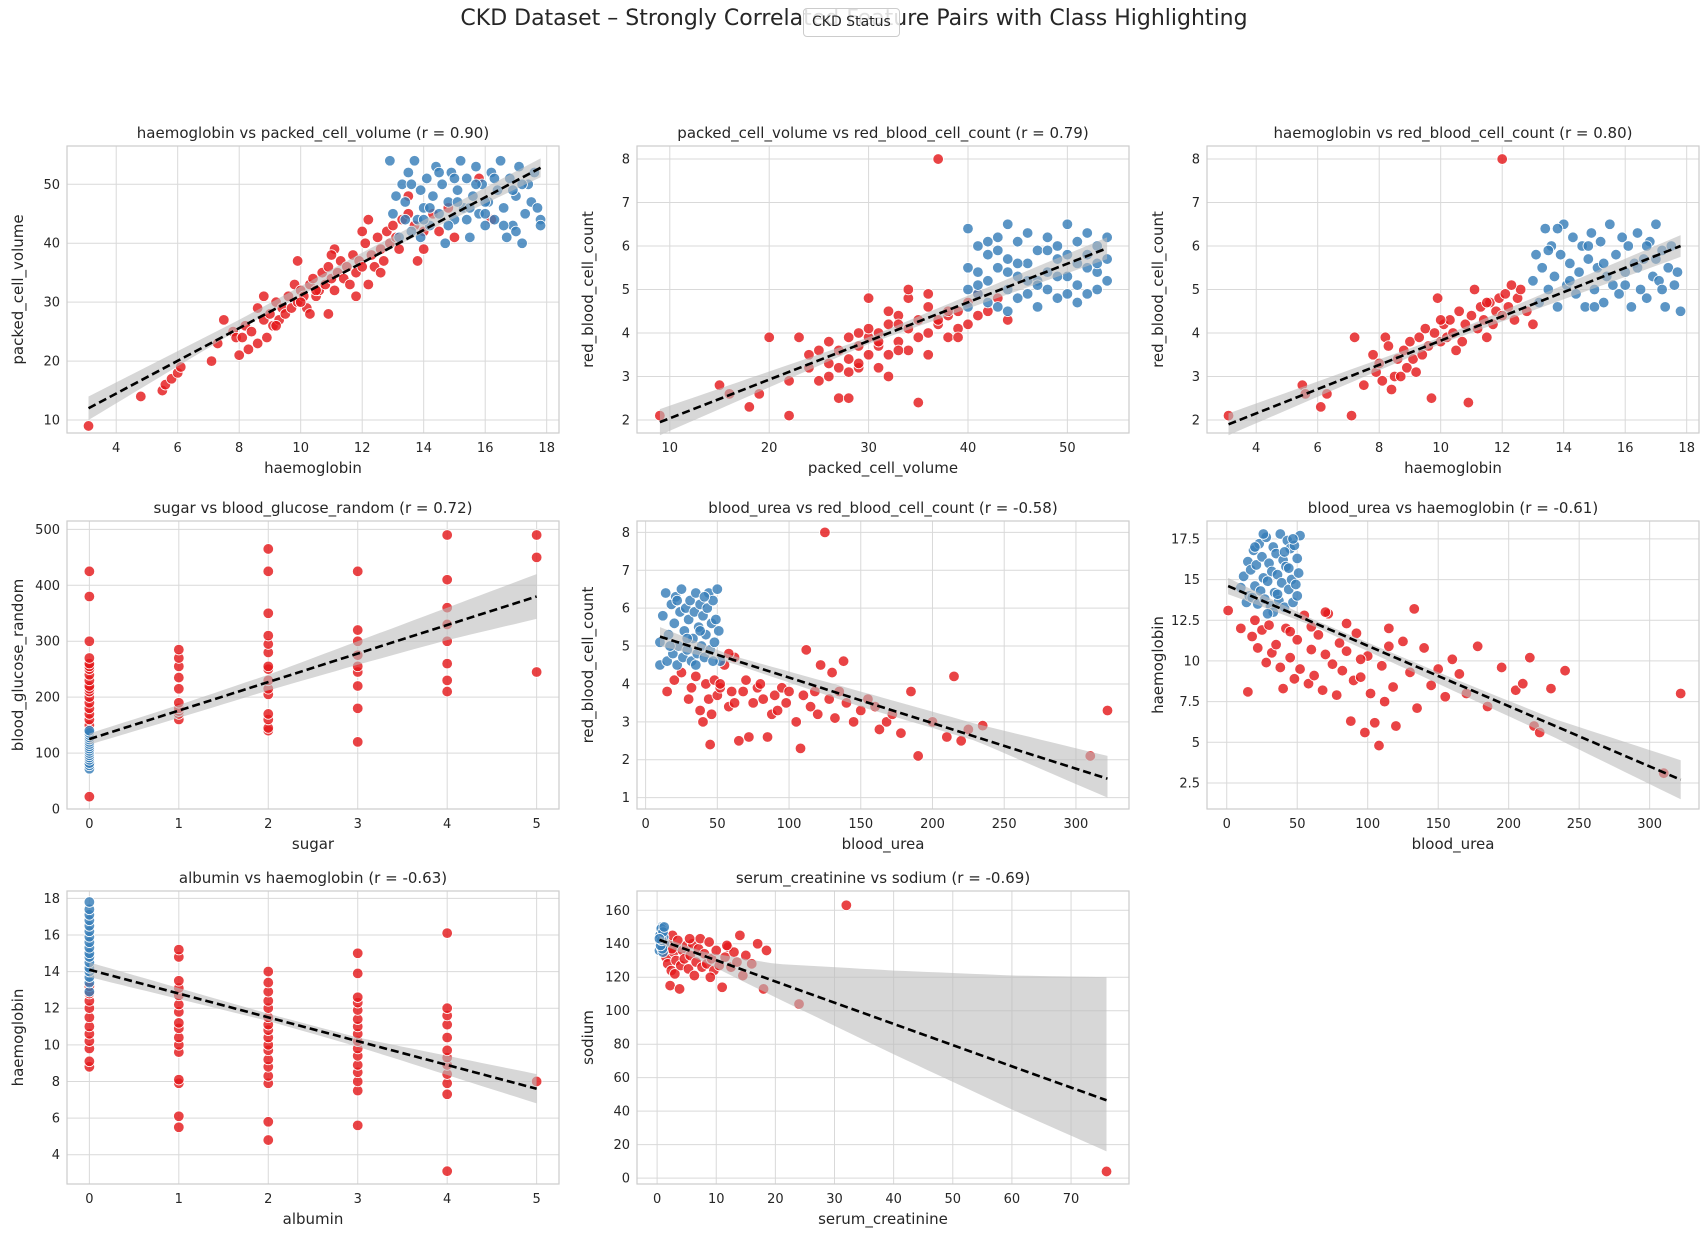 This screenshot has width=1708, height=1246. What do you see at coordinates (1563, 448) in the screenshot?
I see `x-tick-label: 14` at bounding box center [1563, 448].